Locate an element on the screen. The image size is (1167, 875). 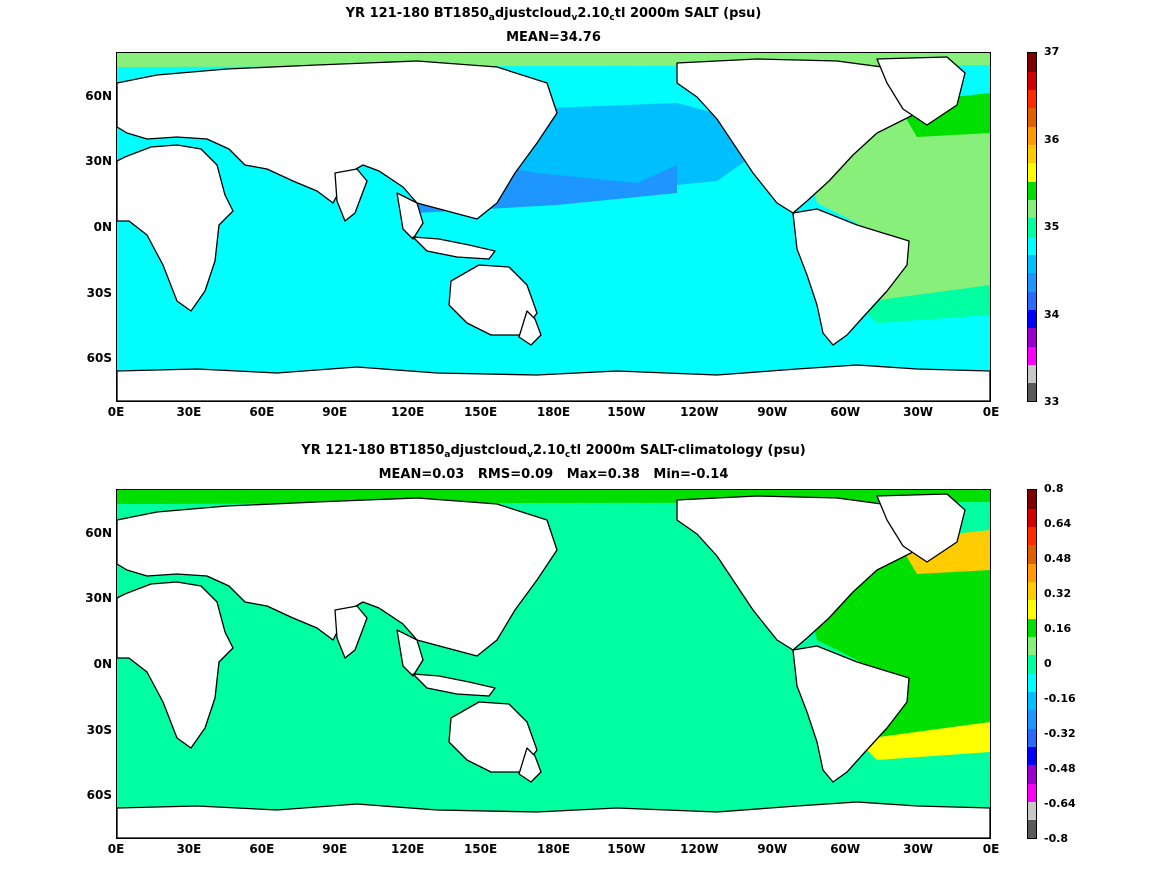
colorbar-label: 37 is located at coordinates (1052, 51).